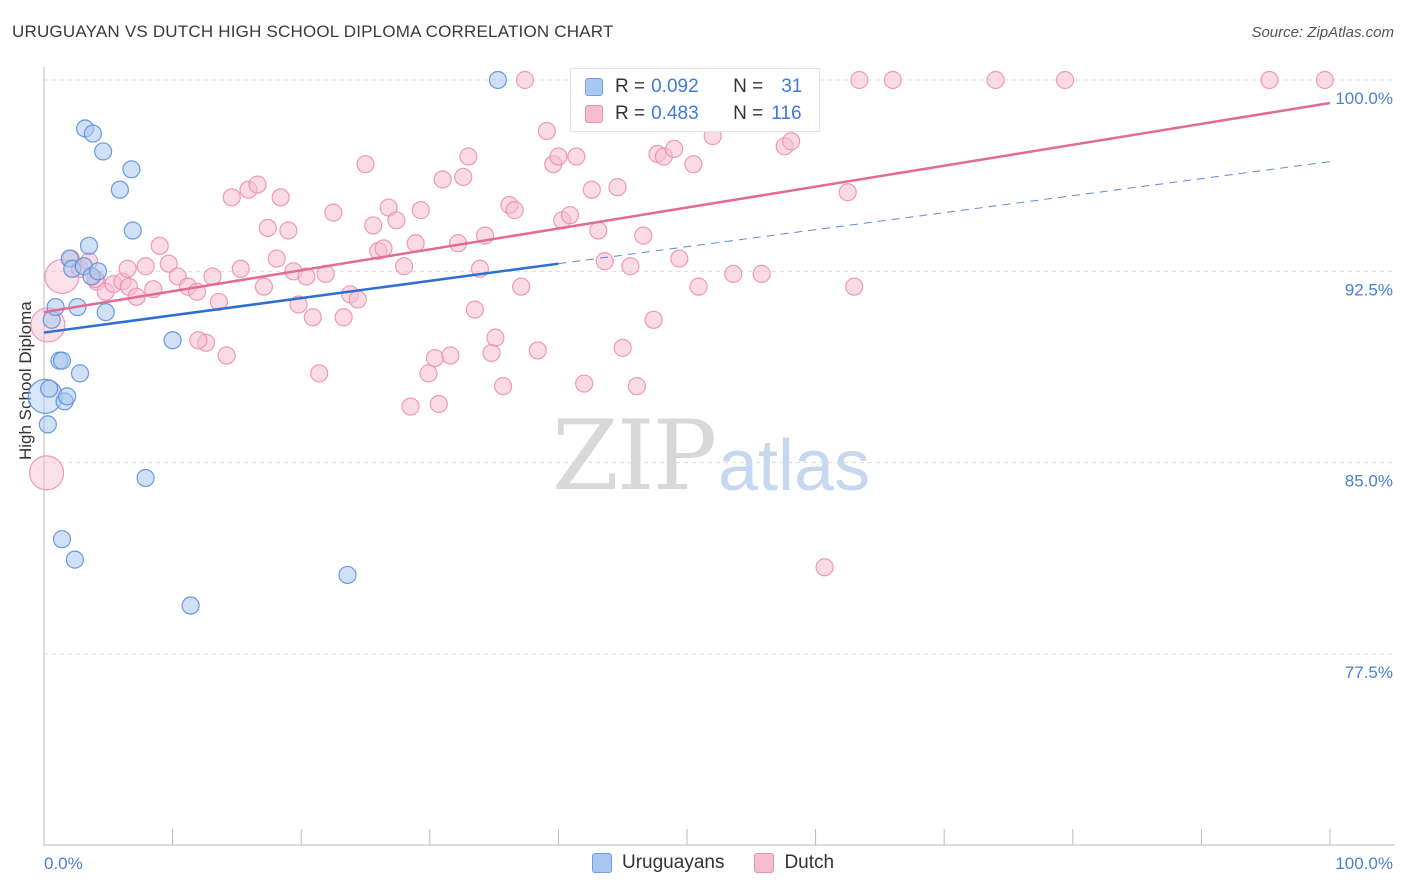  What do you see at coordinates (1369, 481) in the screenshot?
I see `y-tick-label: 85.0%` at bounding box center [1369, 481].